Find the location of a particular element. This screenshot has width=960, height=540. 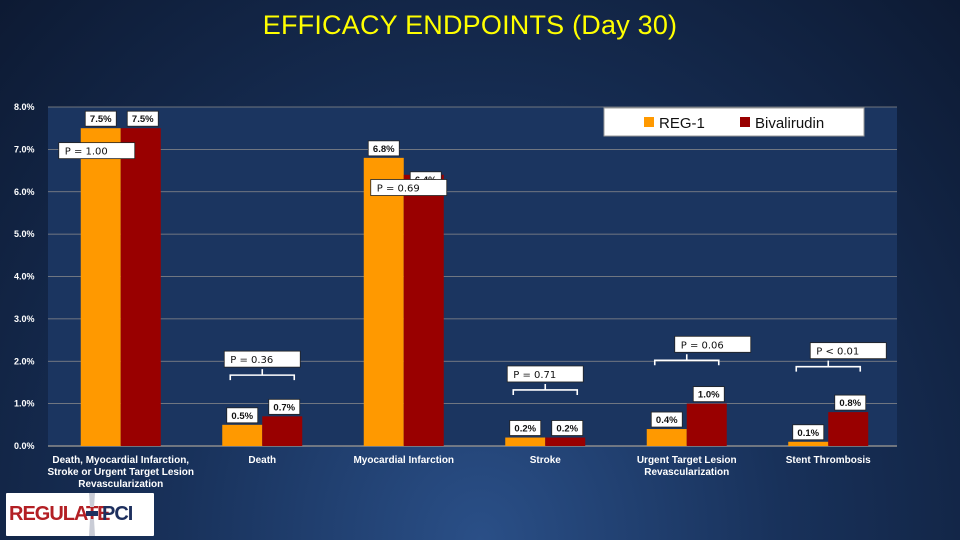

category-label: Urgent Target Lesion is located at coordinates (687, 460).